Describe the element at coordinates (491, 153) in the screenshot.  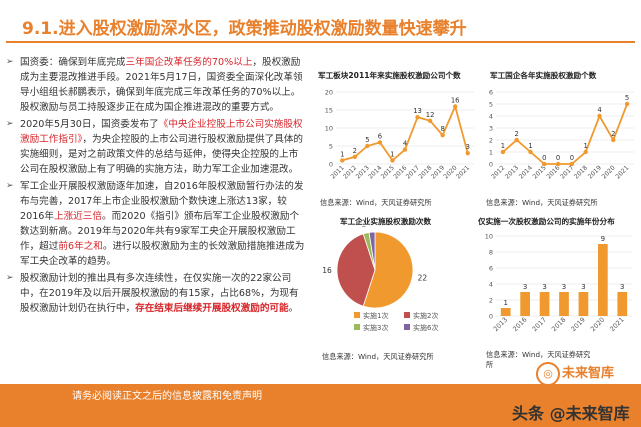
I see `y-tick-label: 1` at that location.